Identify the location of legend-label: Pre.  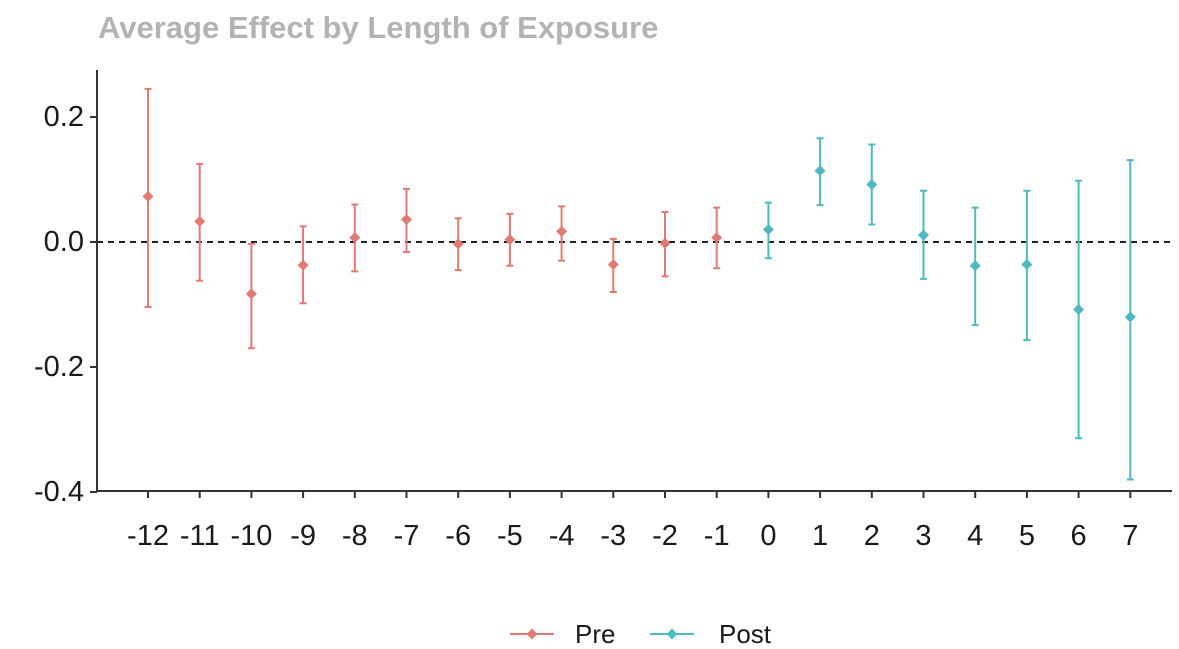
(595, 634).